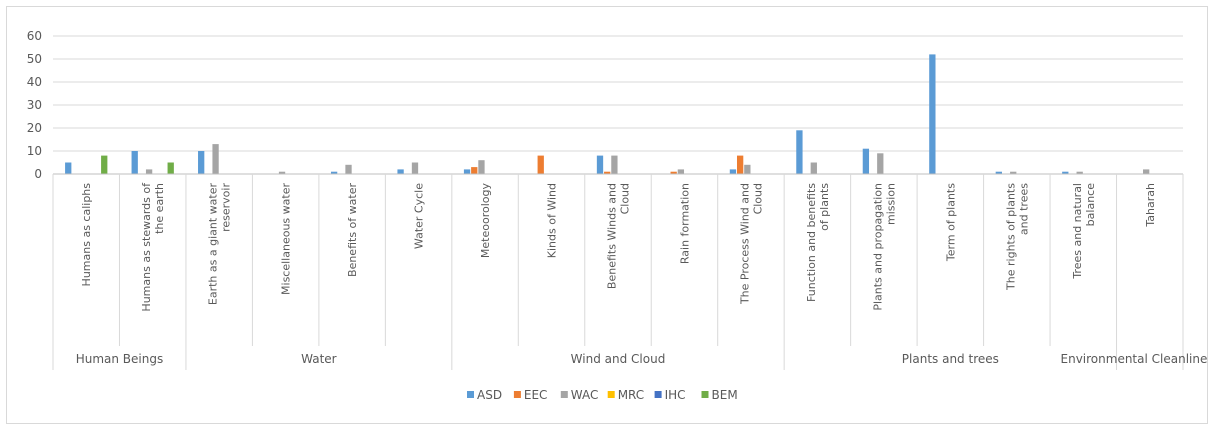 This screenshot has height=429, width=1214. I want to click on category-label: the earth, so click(159, 208).